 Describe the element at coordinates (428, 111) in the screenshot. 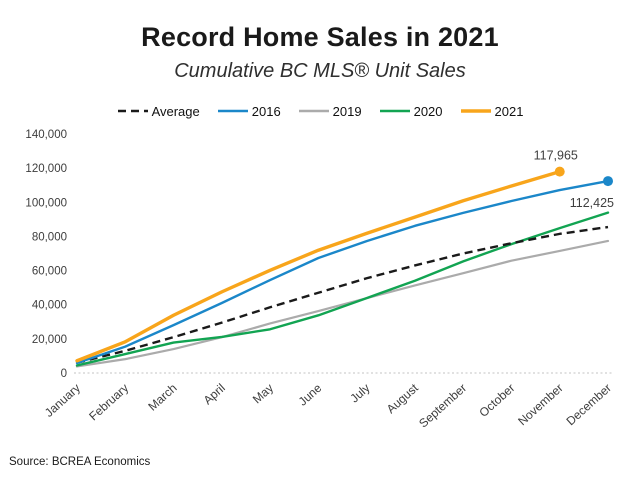

I see `legend-label-2020: 2020` at that location.